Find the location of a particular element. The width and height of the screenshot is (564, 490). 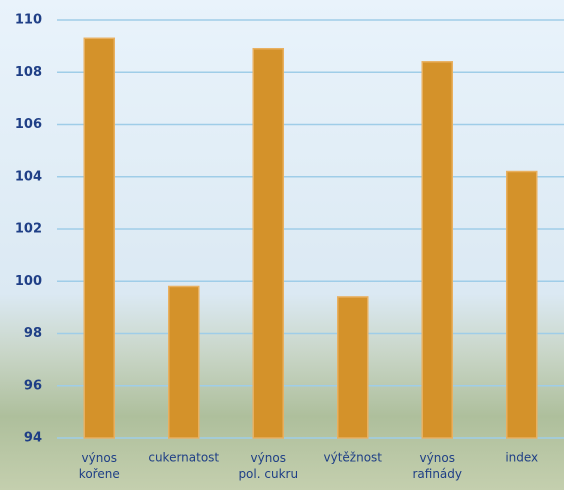

y-tick-label: 104 is located at coordinates (28, 176).